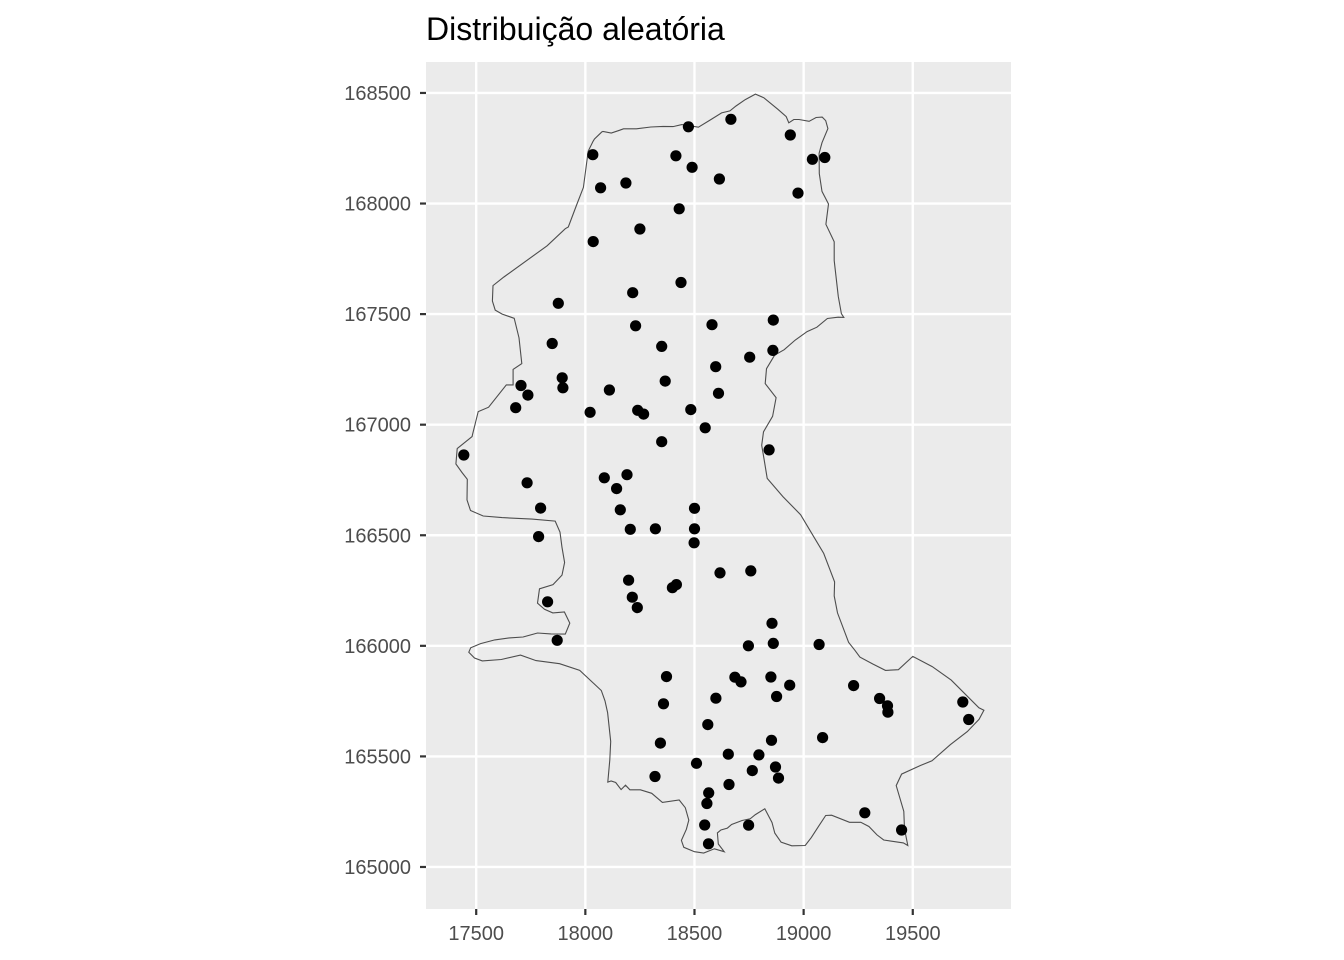  Describe the element at coordinates (804, 934) in the screenshot. I see `x-tick-label: 19000` at that location.